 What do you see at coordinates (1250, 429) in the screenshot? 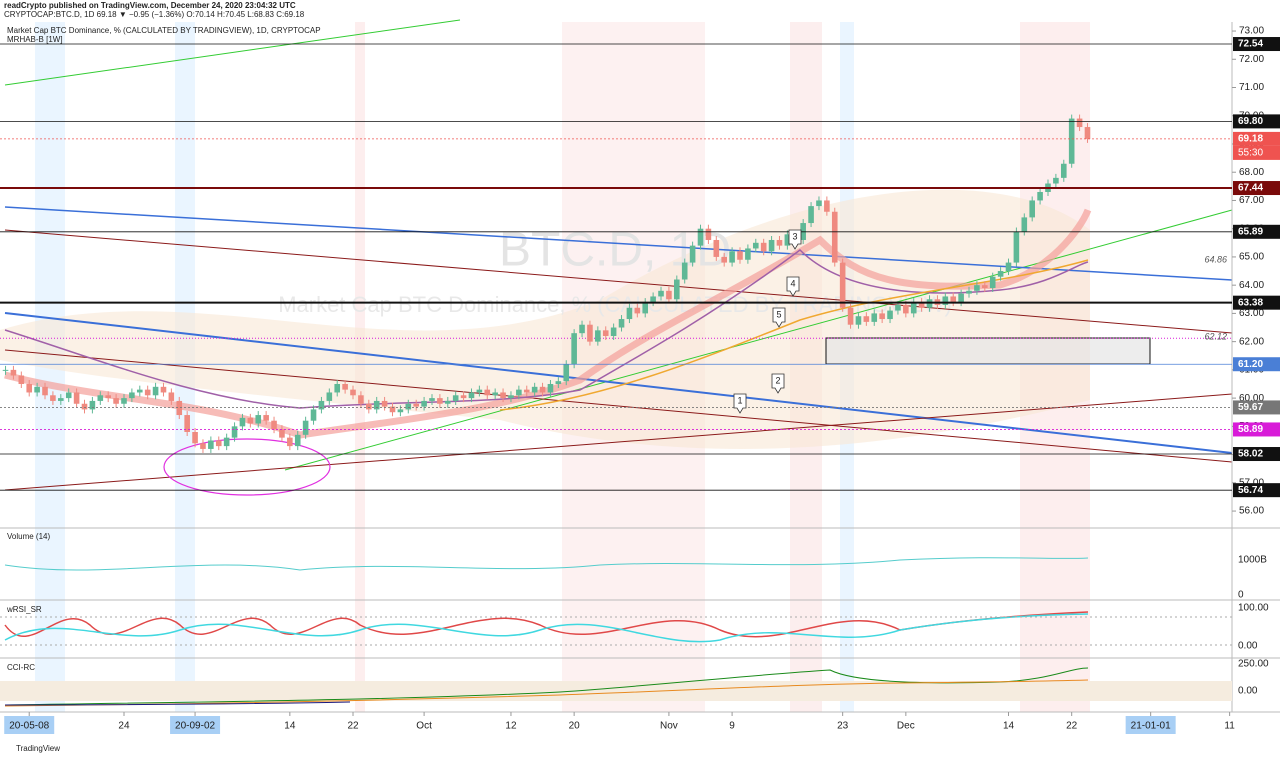
I see `level-label: 58.89` at bounding box center [1250, 429].